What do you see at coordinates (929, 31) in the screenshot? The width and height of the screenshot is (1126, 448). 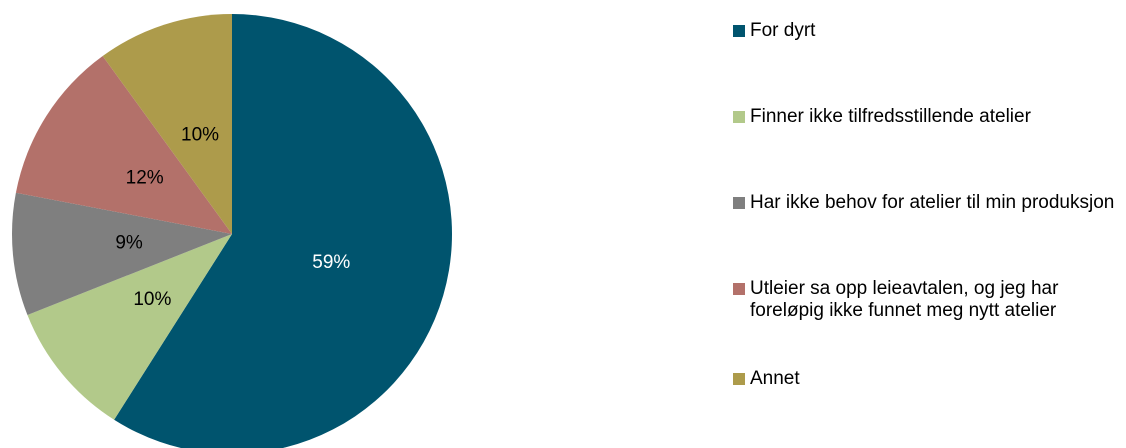 I see `legend-item: For dyrt` at bounding box center [929, 31].